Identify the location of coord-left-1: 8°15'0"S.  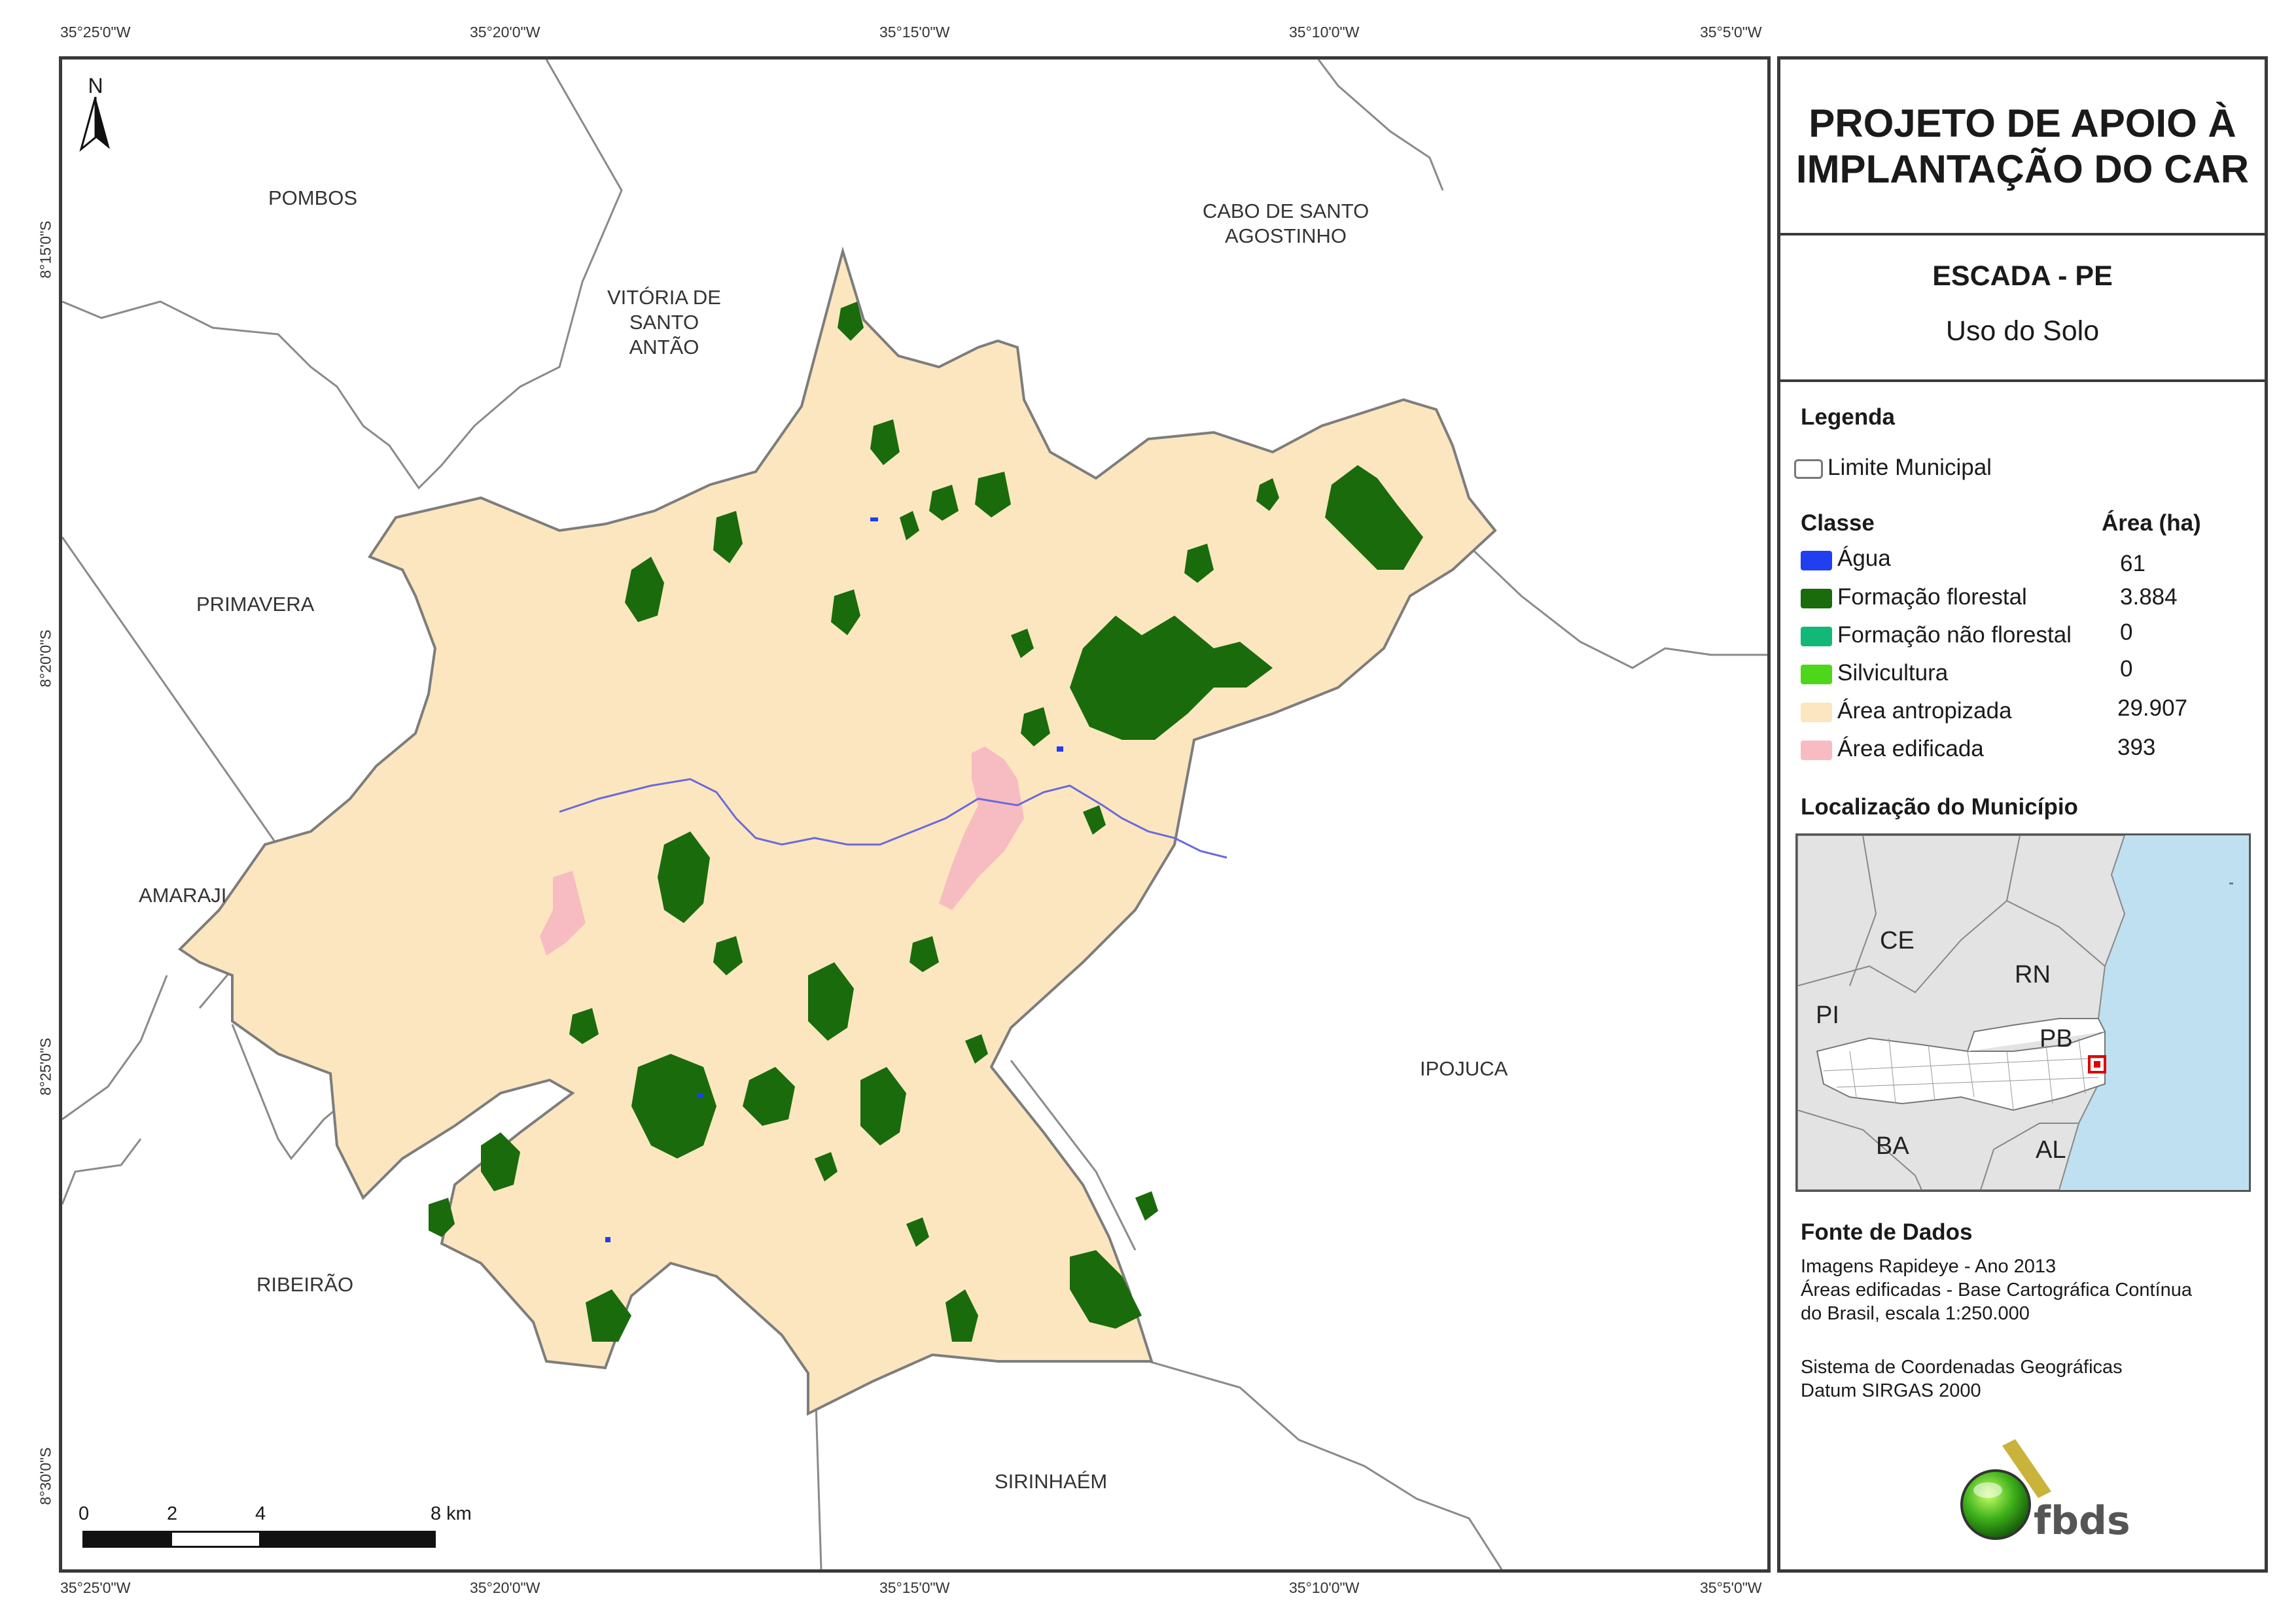
(46, 250).